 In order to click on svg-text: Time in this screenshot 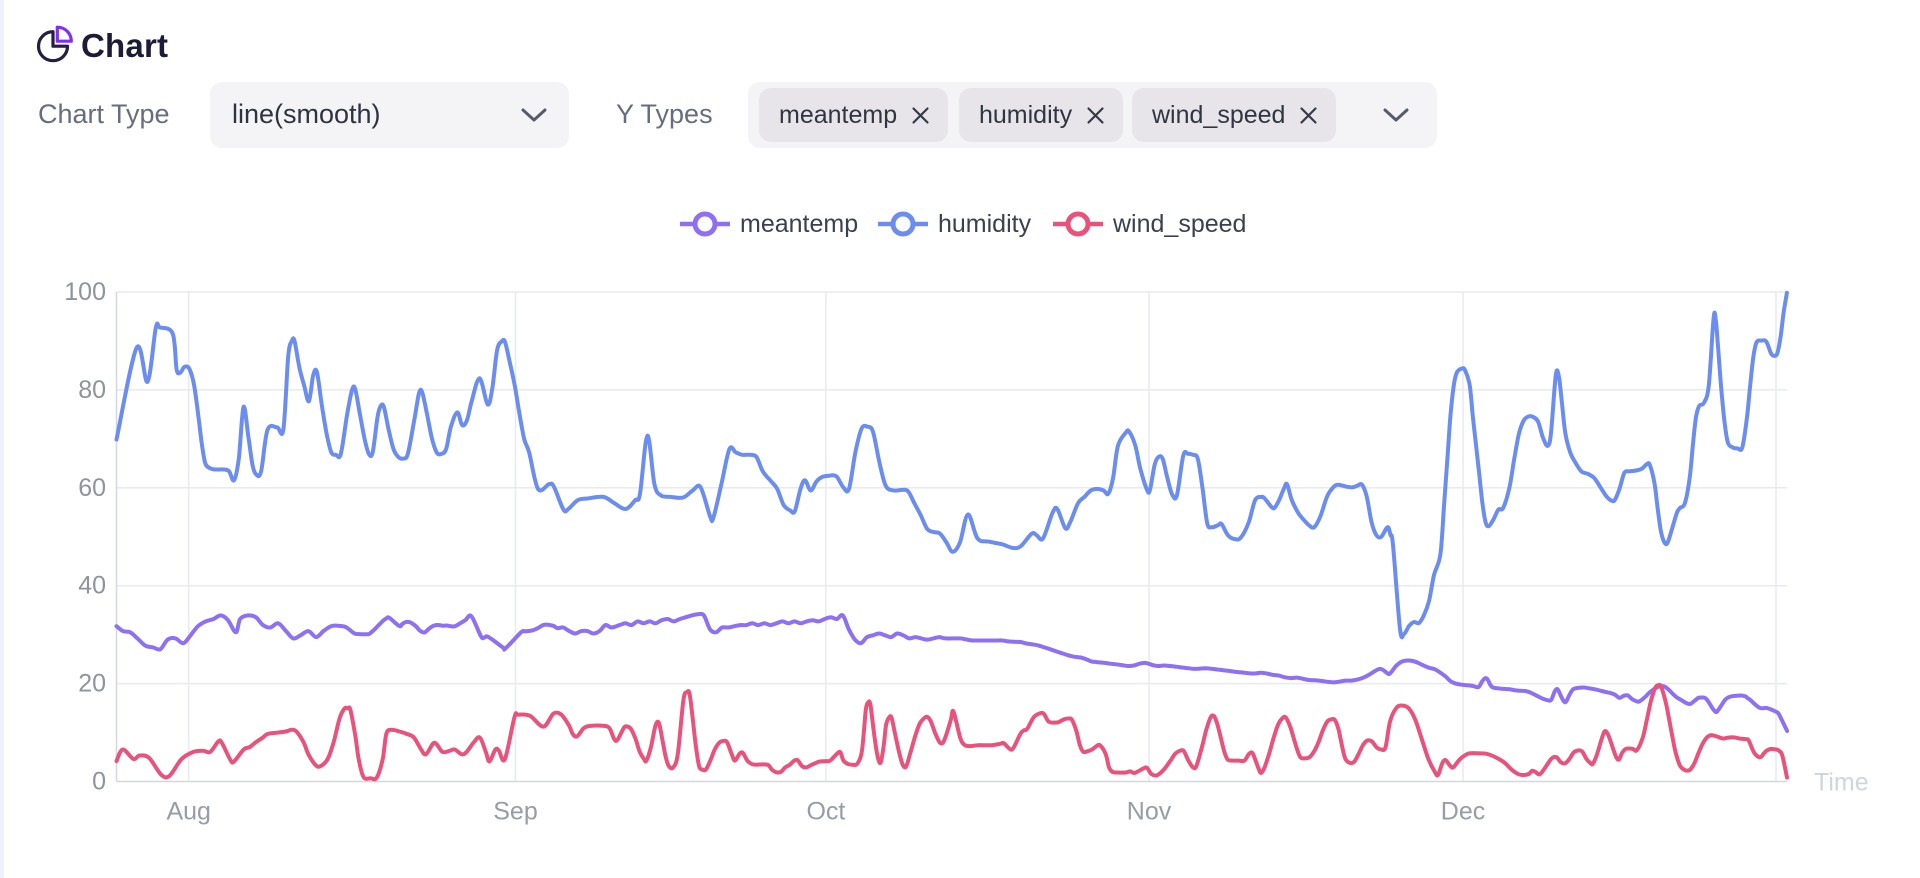, I will do `click(1841, 783)`.